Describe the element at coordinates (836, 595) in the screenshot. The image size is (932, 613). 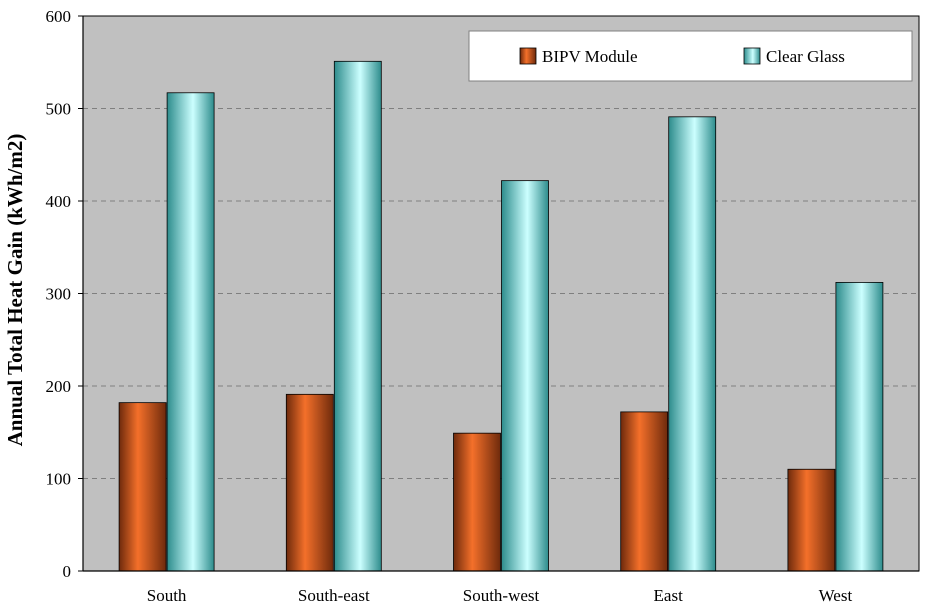
I see `x-category-label: West` at that location.